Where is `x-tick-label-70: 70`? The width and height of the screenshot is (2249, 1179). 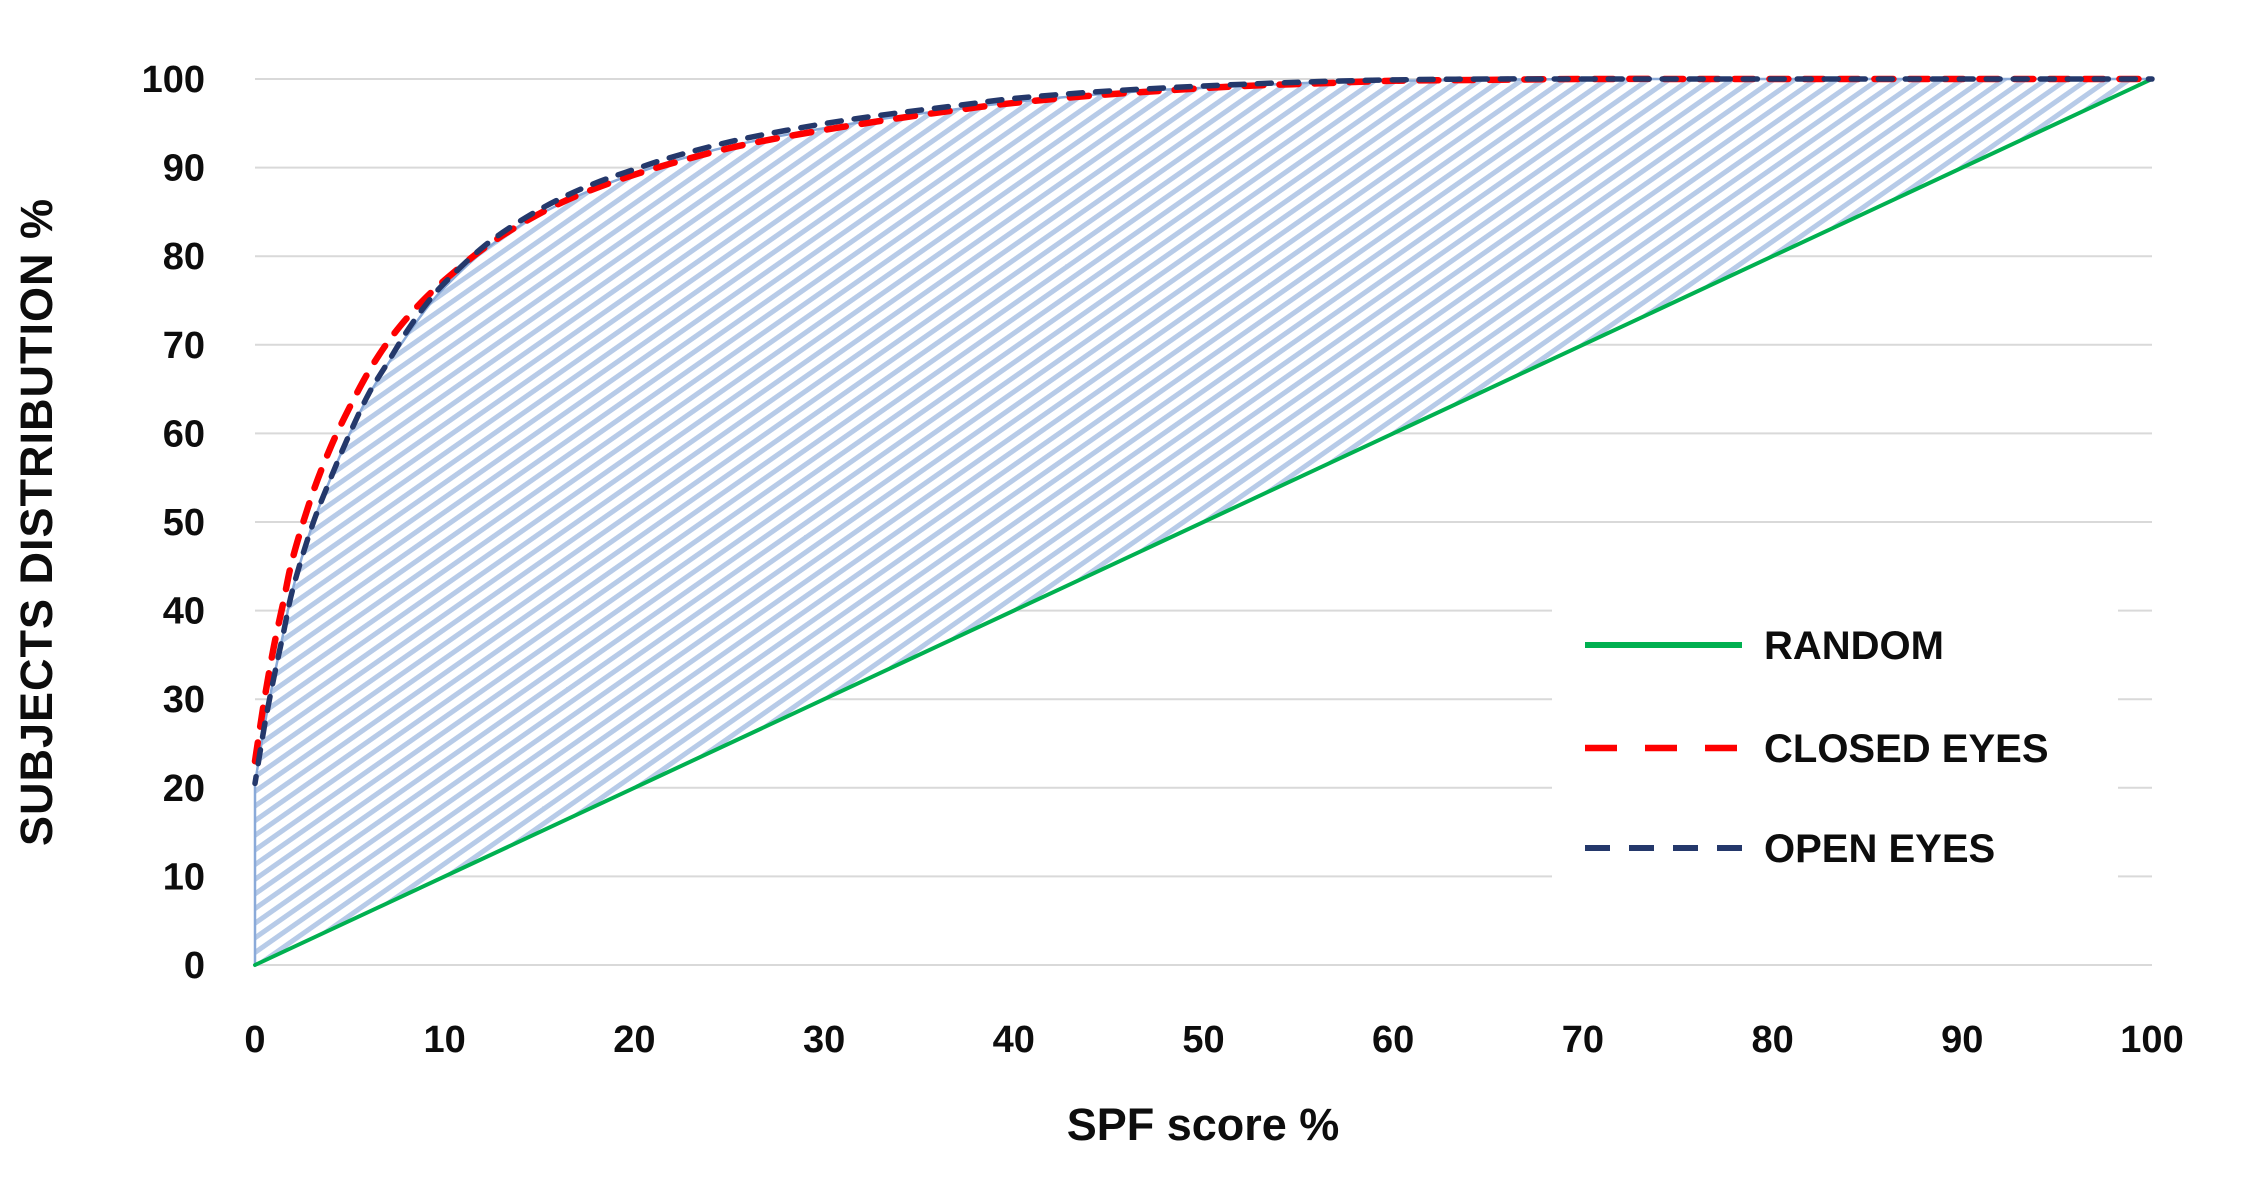
x-tick-label-70: 70 is located at coordinates (1583, 1040).